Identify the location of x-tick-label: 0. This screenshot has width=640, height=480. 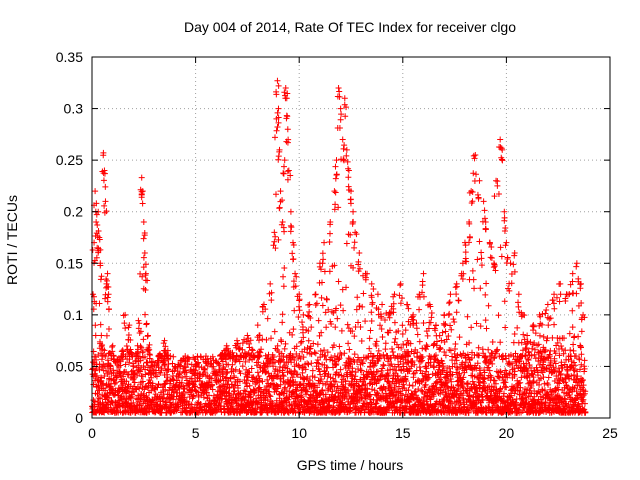
(92, 433).